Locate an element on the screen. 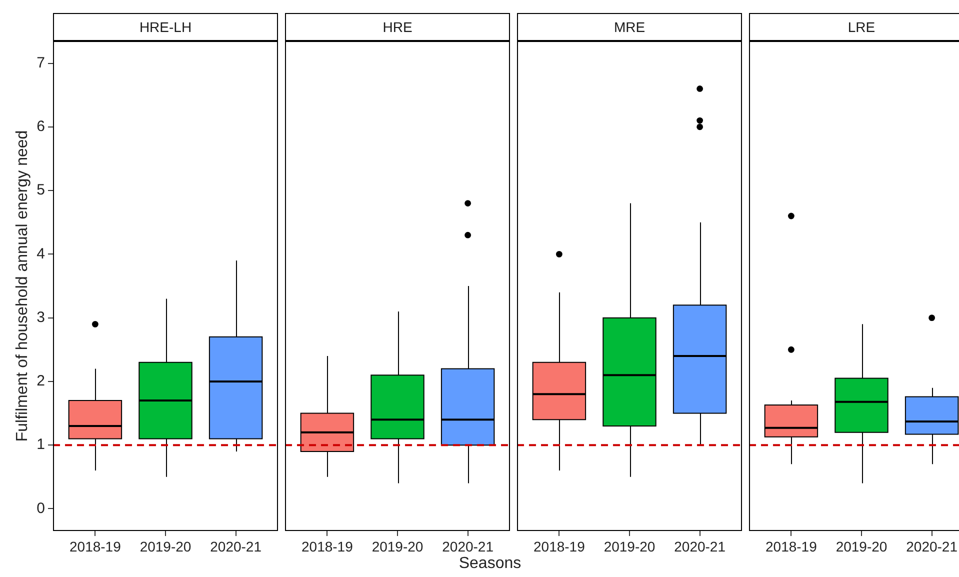  y-tick-label: 6 is located at coordinates (40, 127).